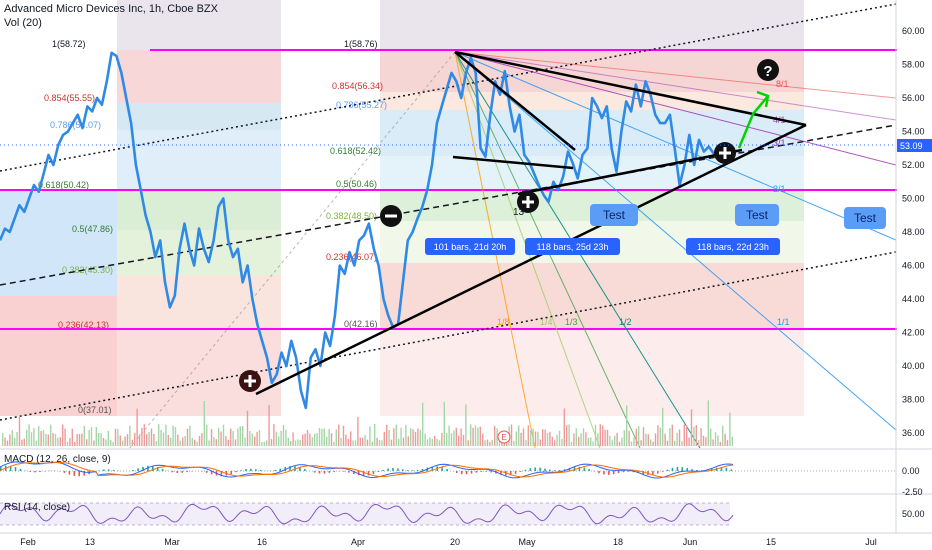 The image size is (932, 550). Describe the element at coordinates (913, 433) in the screenshot. I see `price-tick-label: 36.00` at that location.